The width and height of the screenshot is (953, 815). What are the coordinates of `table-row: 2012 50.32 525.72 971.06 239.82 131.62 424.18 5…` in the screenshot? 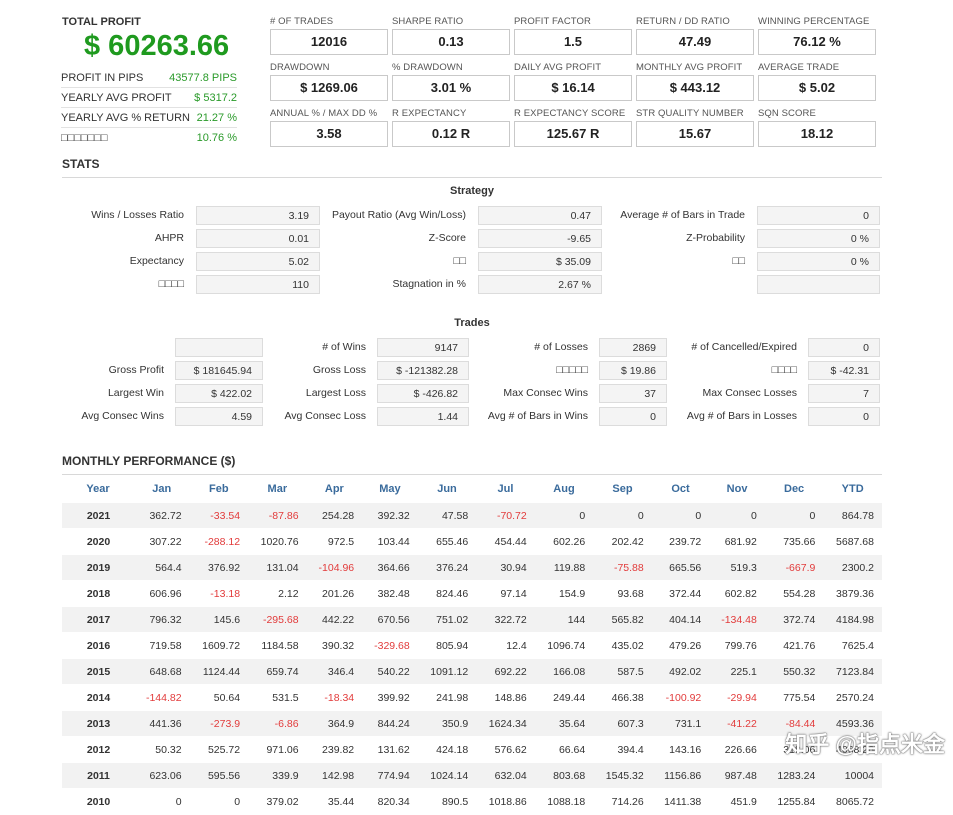 It's located at (472, 749).